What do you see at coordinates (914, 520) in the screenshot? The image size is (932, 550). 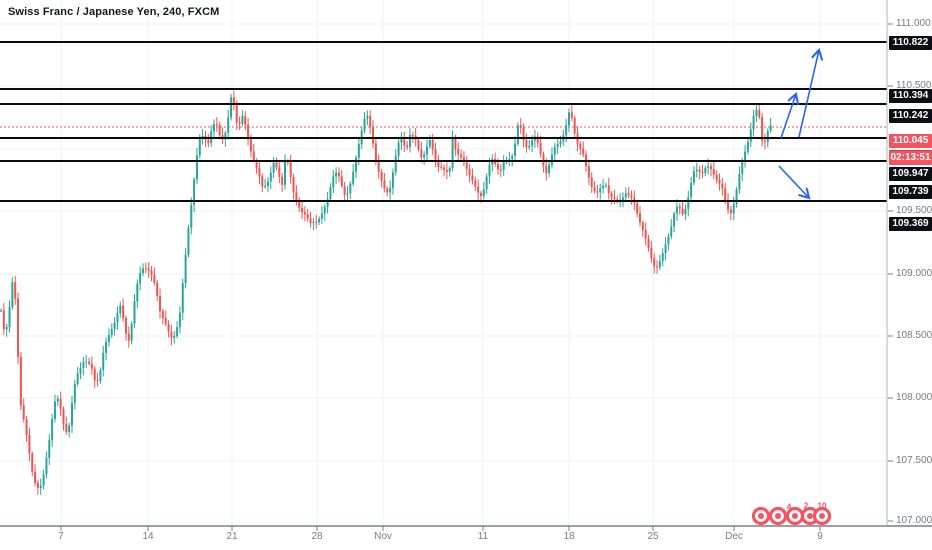 I see `price-tick-label: 107.000` at bounding box center [914, 520].